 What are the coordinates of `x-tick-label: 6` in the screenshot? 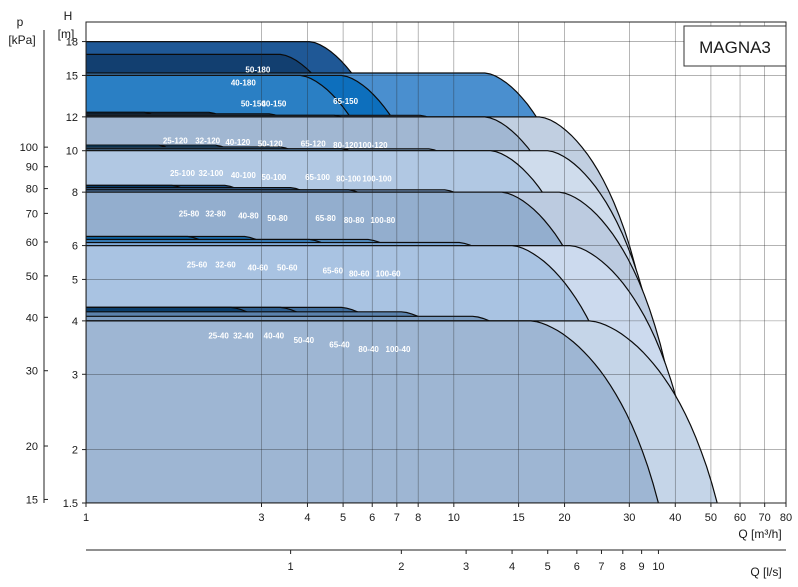 It's located at (372, 518).